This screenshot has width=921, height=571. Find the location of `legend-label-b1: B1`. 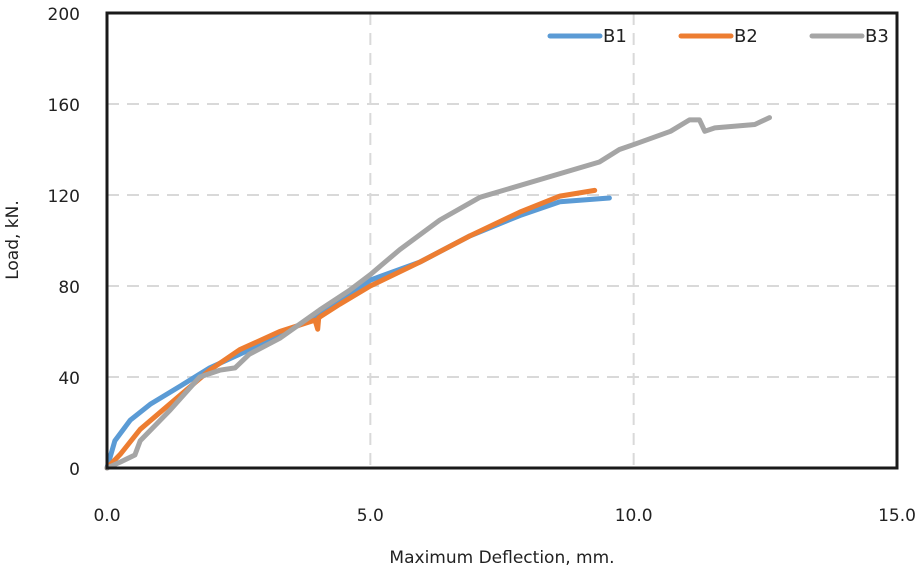

legend-label-b1: B1 is located at coordinates (615, 36).